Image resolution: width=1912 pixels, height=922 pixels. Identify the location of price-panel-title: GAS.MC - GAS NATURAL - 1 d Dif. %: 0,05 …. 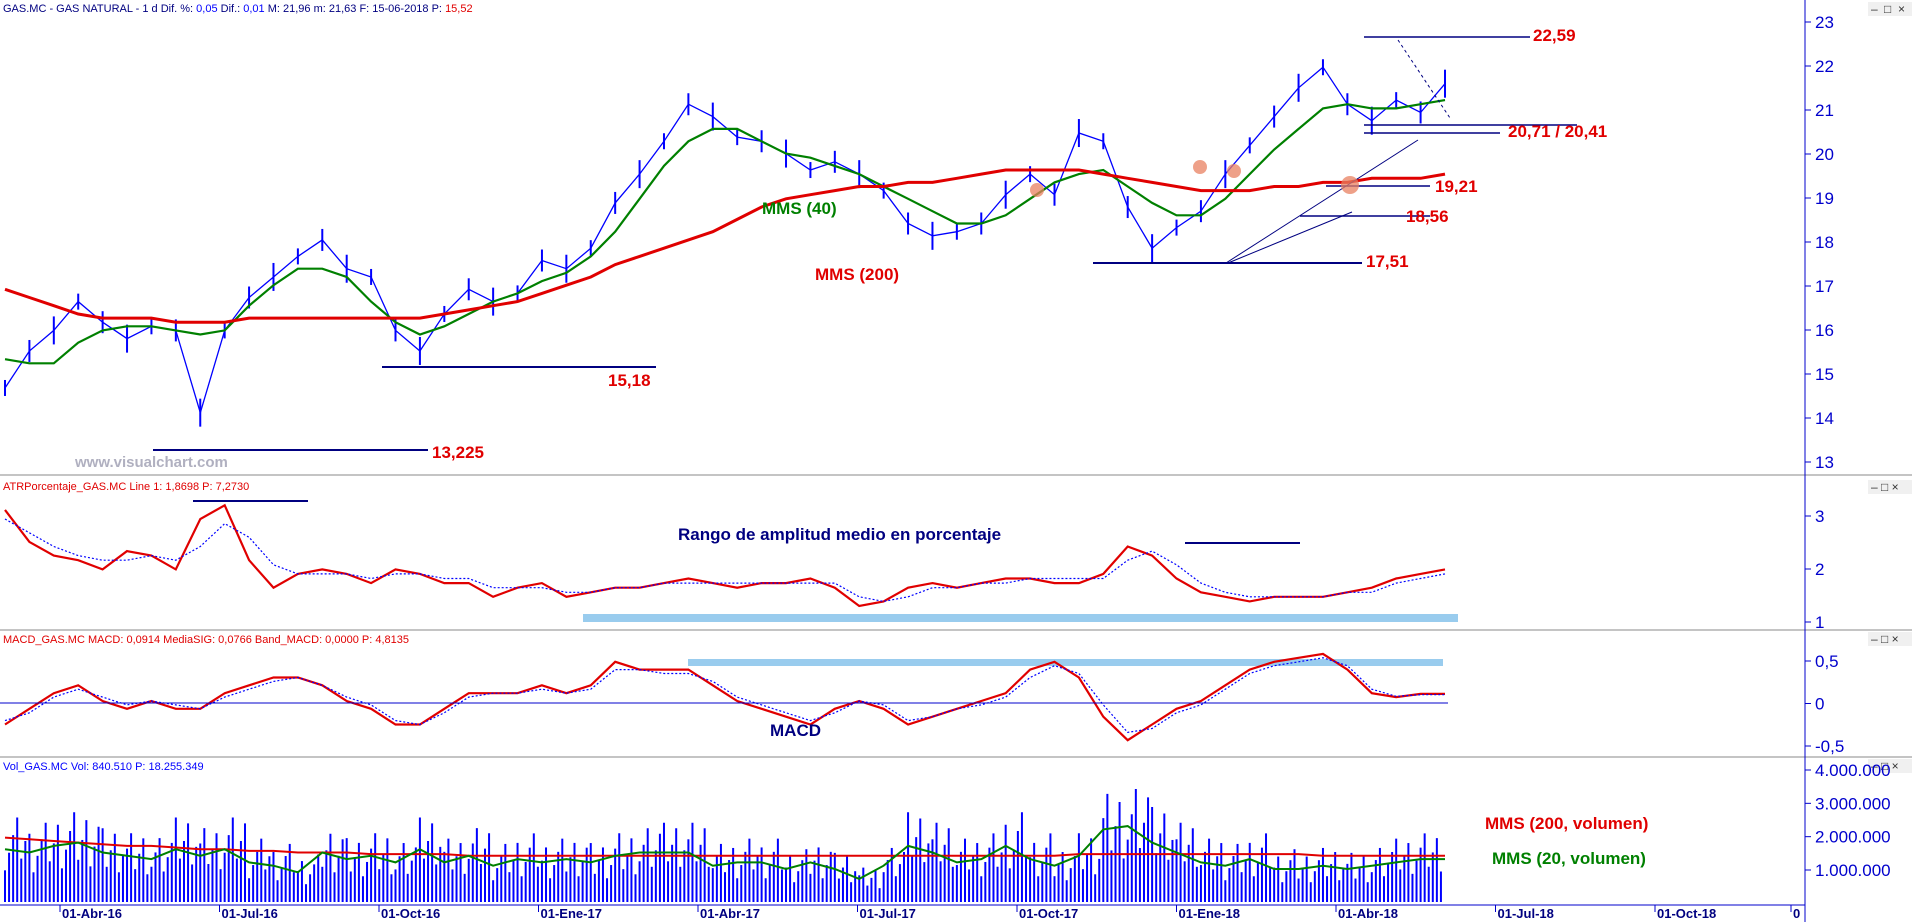
(238, 9).